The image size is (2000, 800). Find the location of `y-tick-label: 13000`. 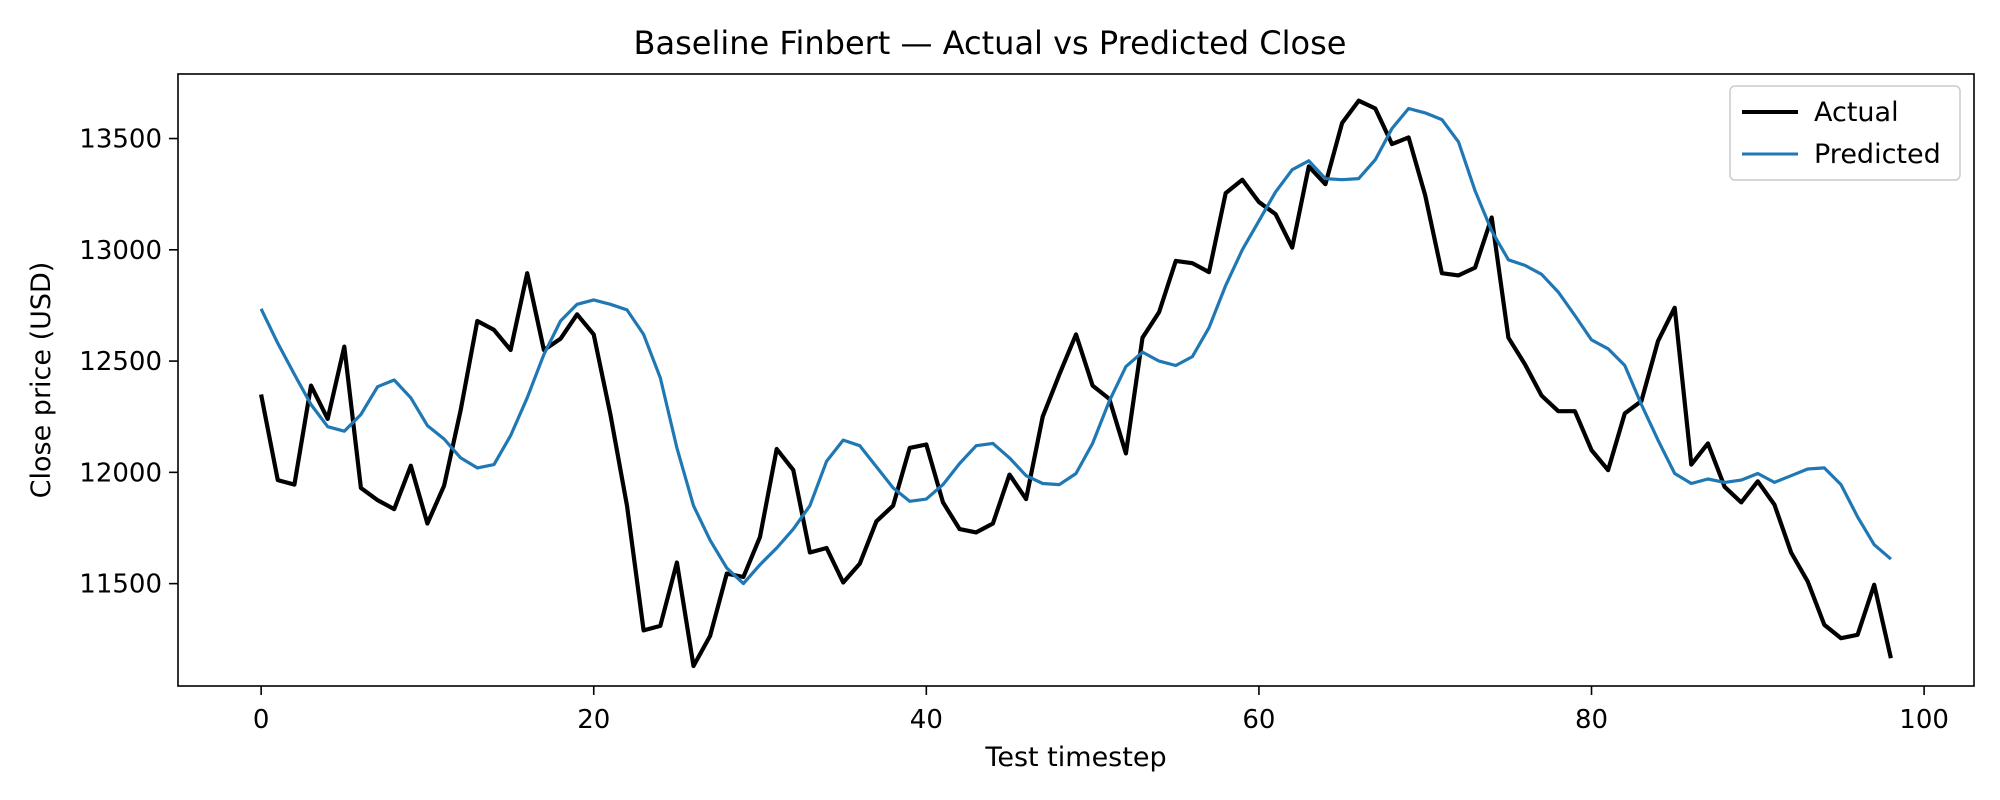

y-tick-label: 13000 is located at coordinates (120, 251).